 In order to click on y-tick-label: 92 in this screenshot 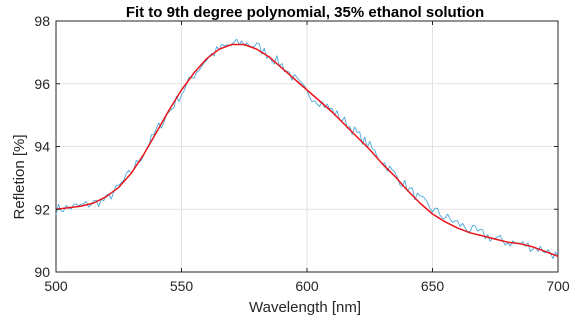, I will do `click(42, 209)`.